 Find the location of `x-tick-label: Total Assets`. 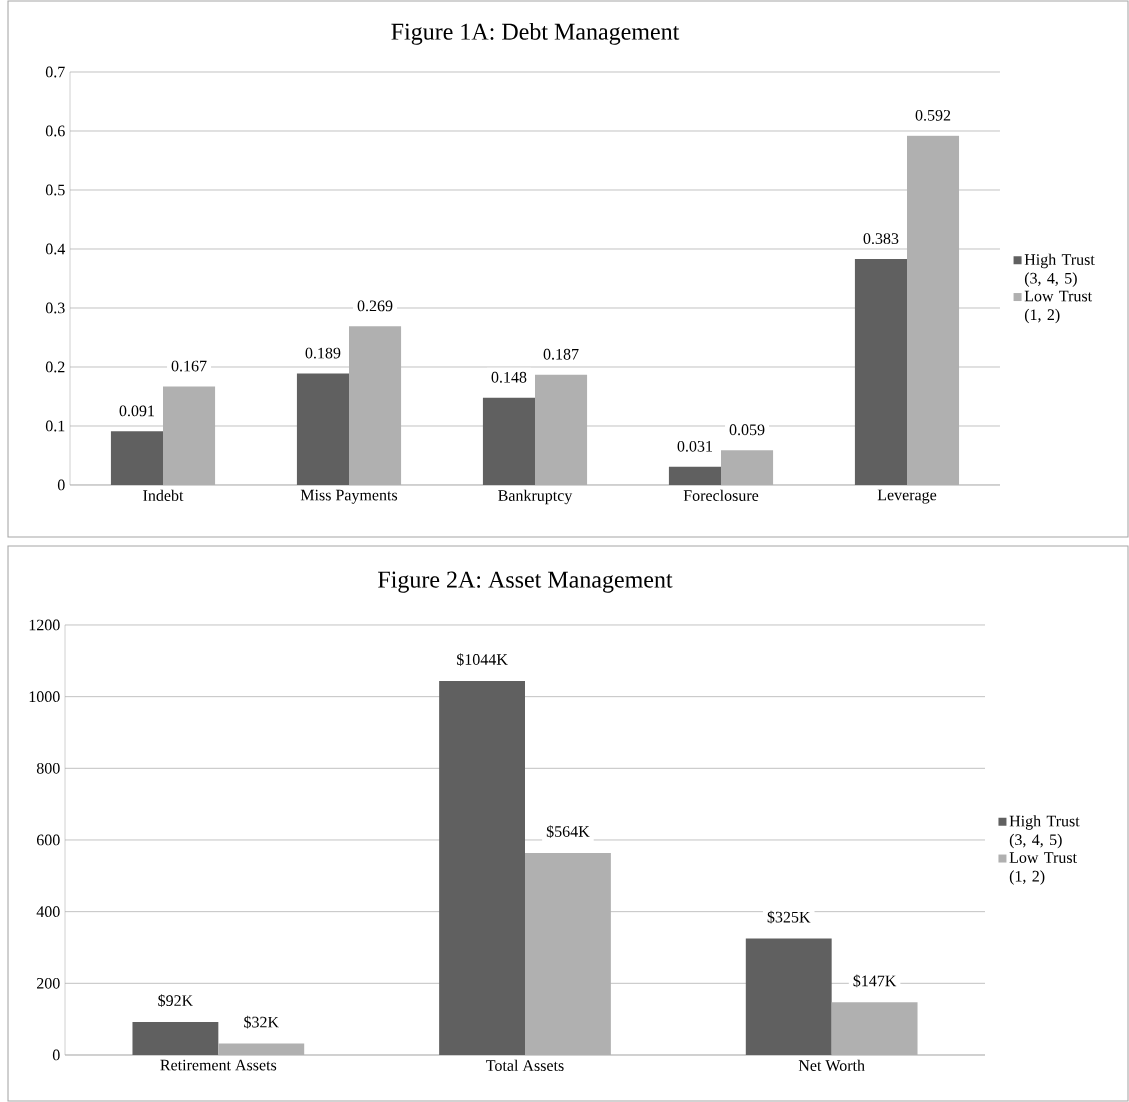

x-tick-label: Total Assets is located at coordinates (525, 1065).